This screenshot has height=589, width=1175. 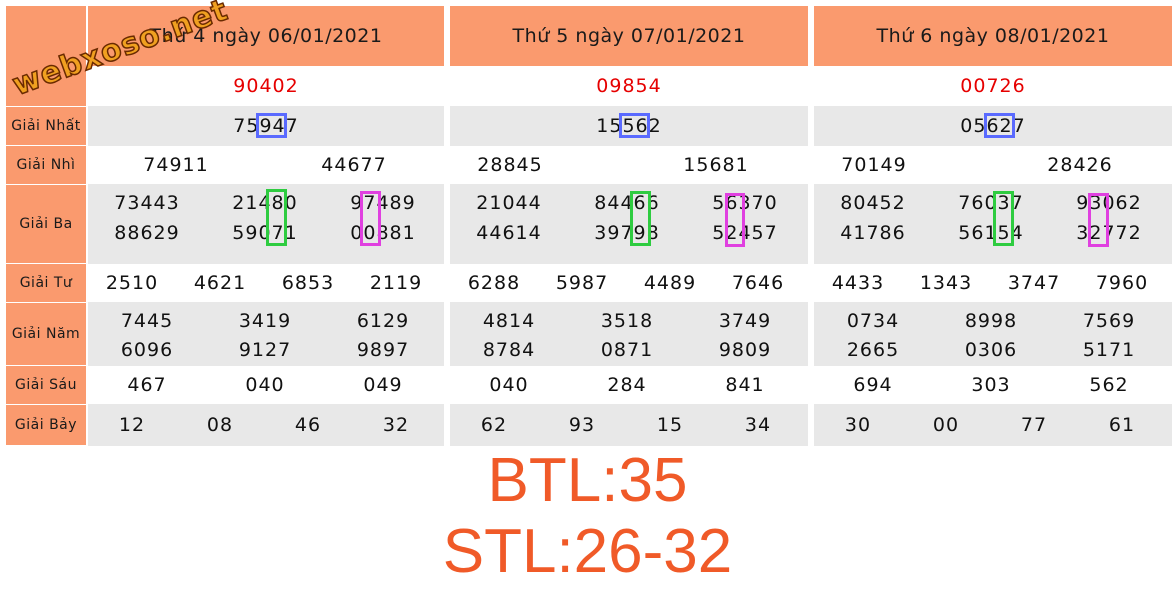 I want to click on label-giai-sau: Giải Sáu, so click(x=46, y=385).